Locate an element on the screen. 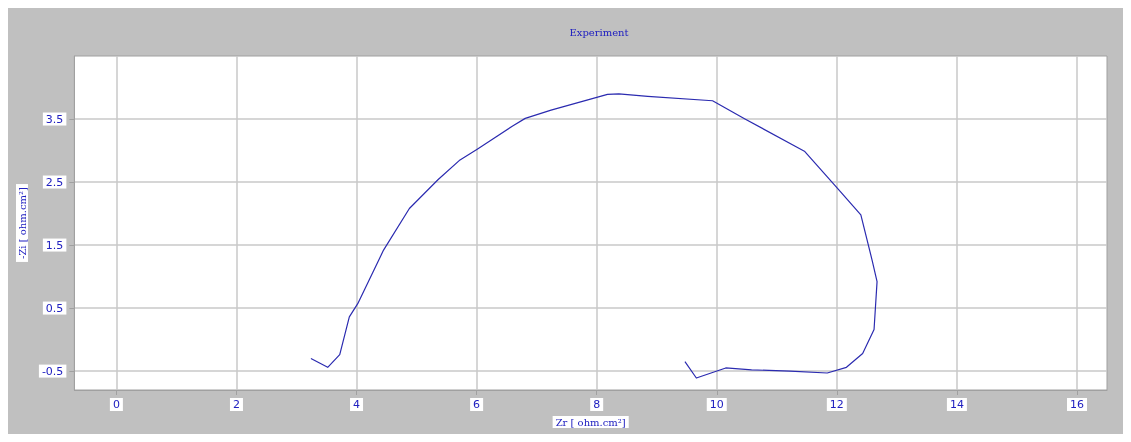 The image size is (1131, 442). x-tick-label: 6 is located at coordinates (477, 404).